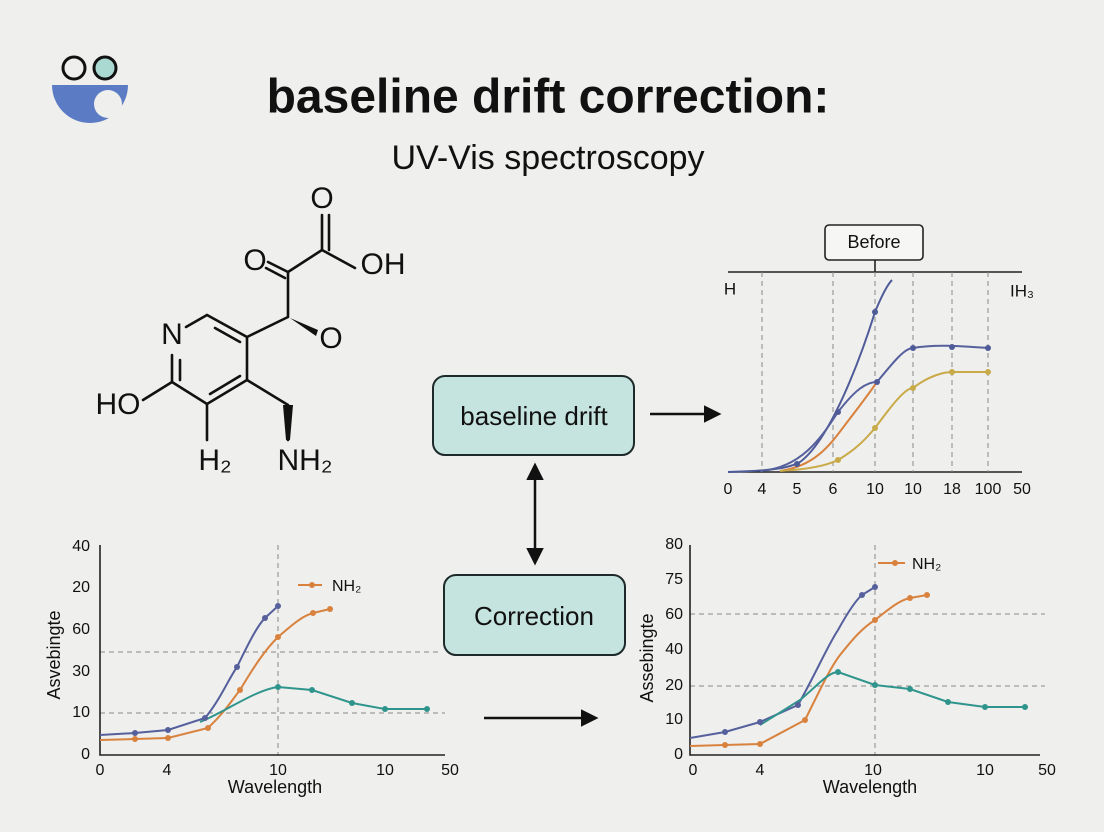  What do you see at coordinates (1022, 290) in the screenshot?
I see `side-label: IH₃` at bounding box center [1022, 290].